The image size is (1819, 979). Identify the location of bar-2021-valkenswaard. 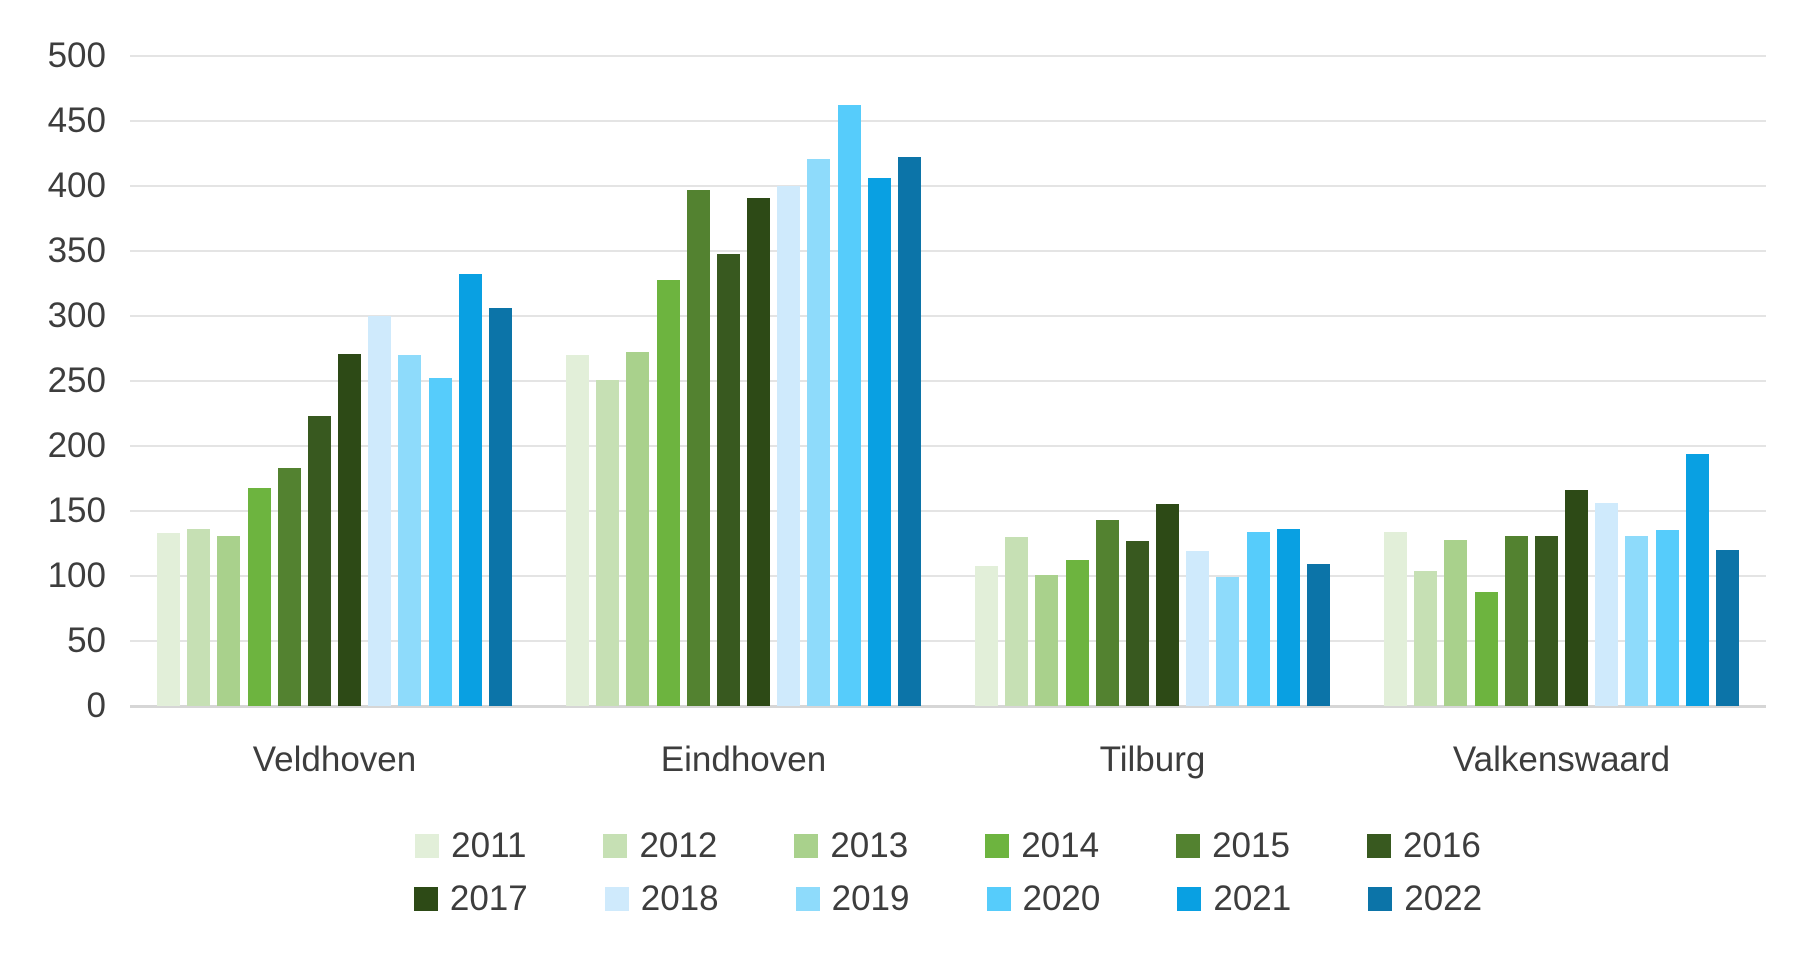
(1697, 580).